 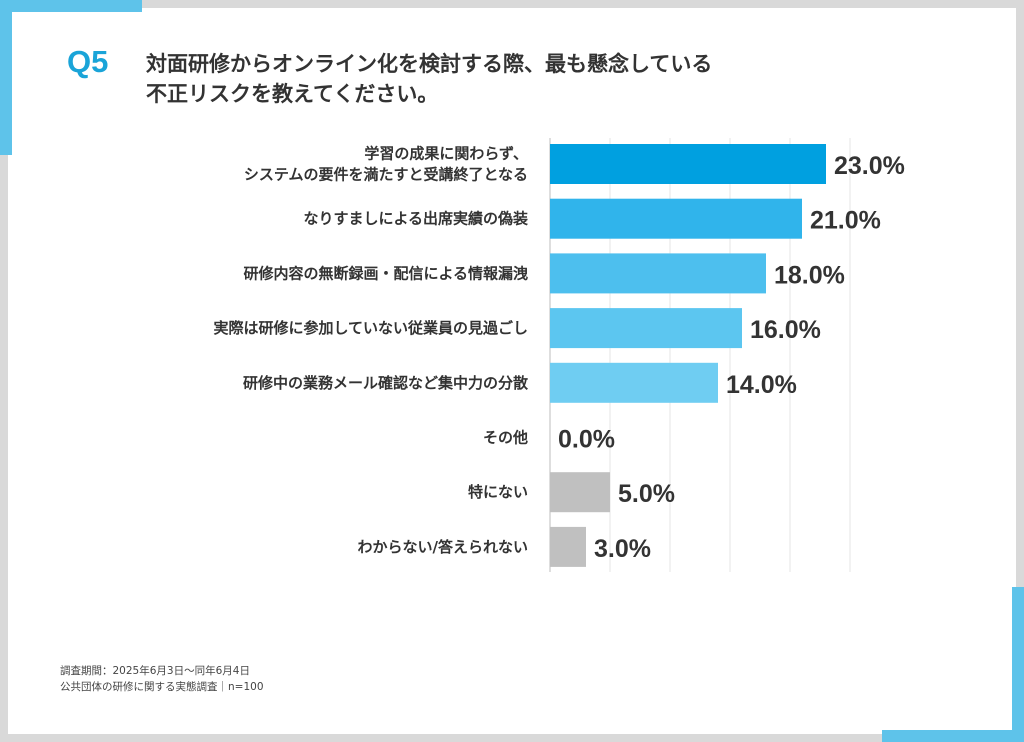 I want to click on value-label: 16.0%, so click(x=785, y=330).